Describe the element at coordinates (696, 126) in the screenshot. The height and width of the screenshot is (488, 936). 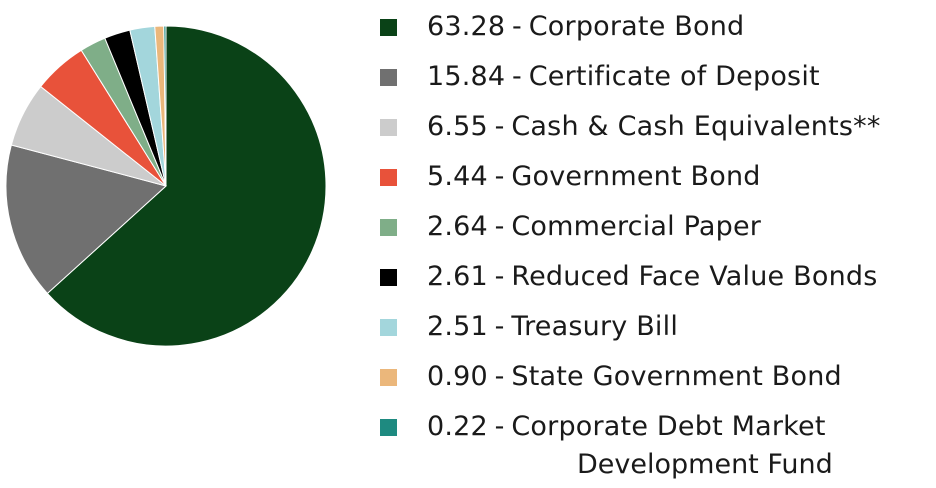
I see `legend-text: Cash & Cash Equivalents**` at that location.